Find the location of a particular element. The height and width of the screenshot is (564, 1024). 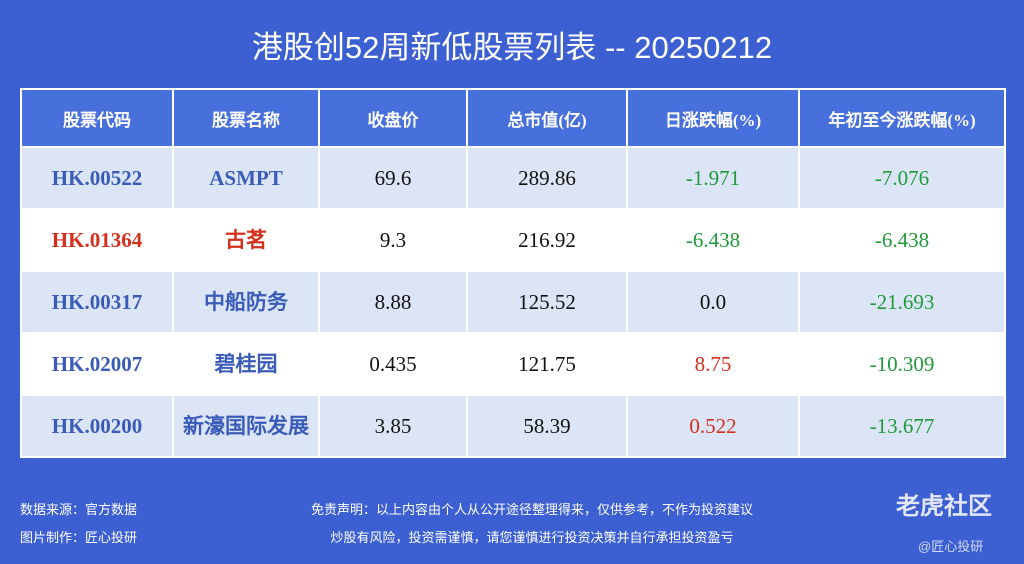

watermark: 老虎社区 is located at coordinates (944, 506).